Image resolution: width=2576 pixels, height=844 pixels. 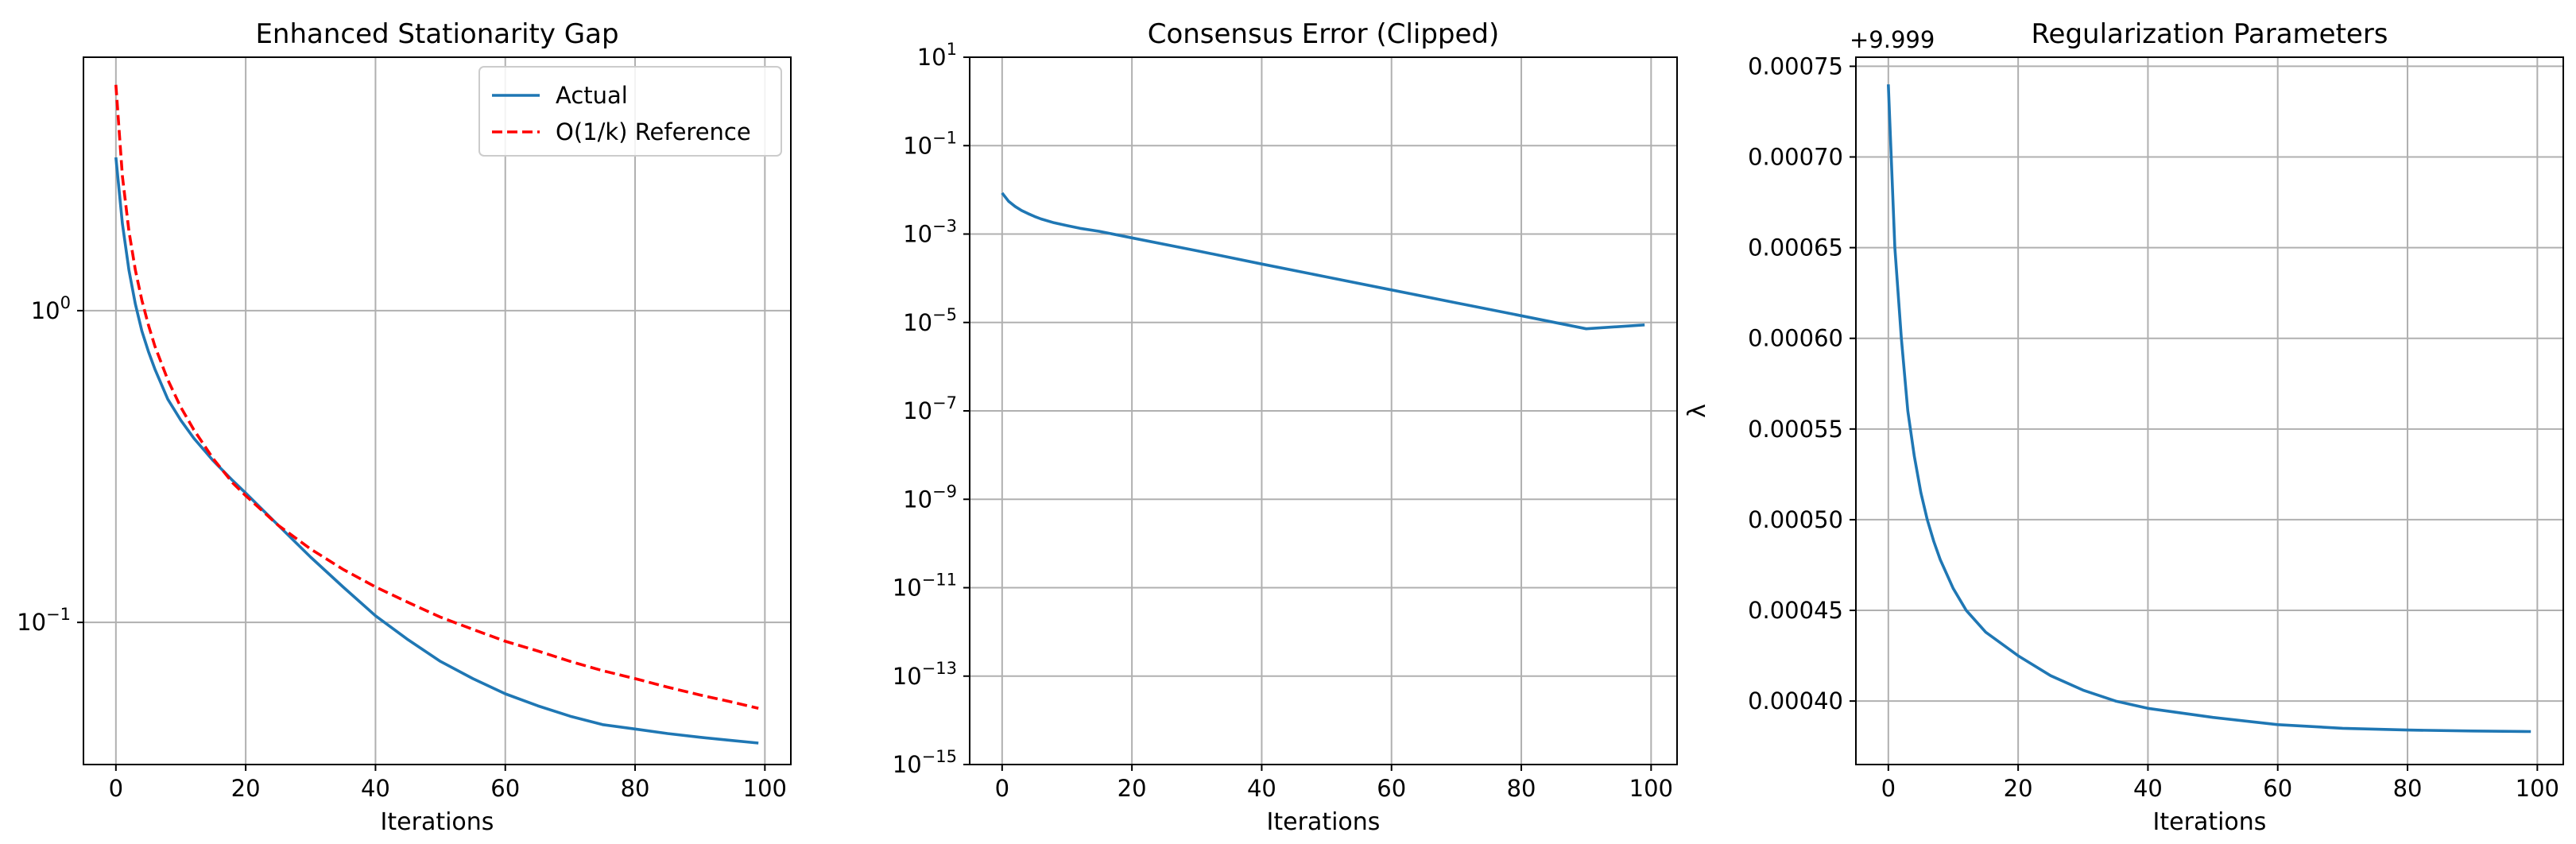 What do you see at coordinates (925, 762) in the screenshot?
I see `y-tick-label: 10⁻¹⁵` at bounding box center [925, 762].